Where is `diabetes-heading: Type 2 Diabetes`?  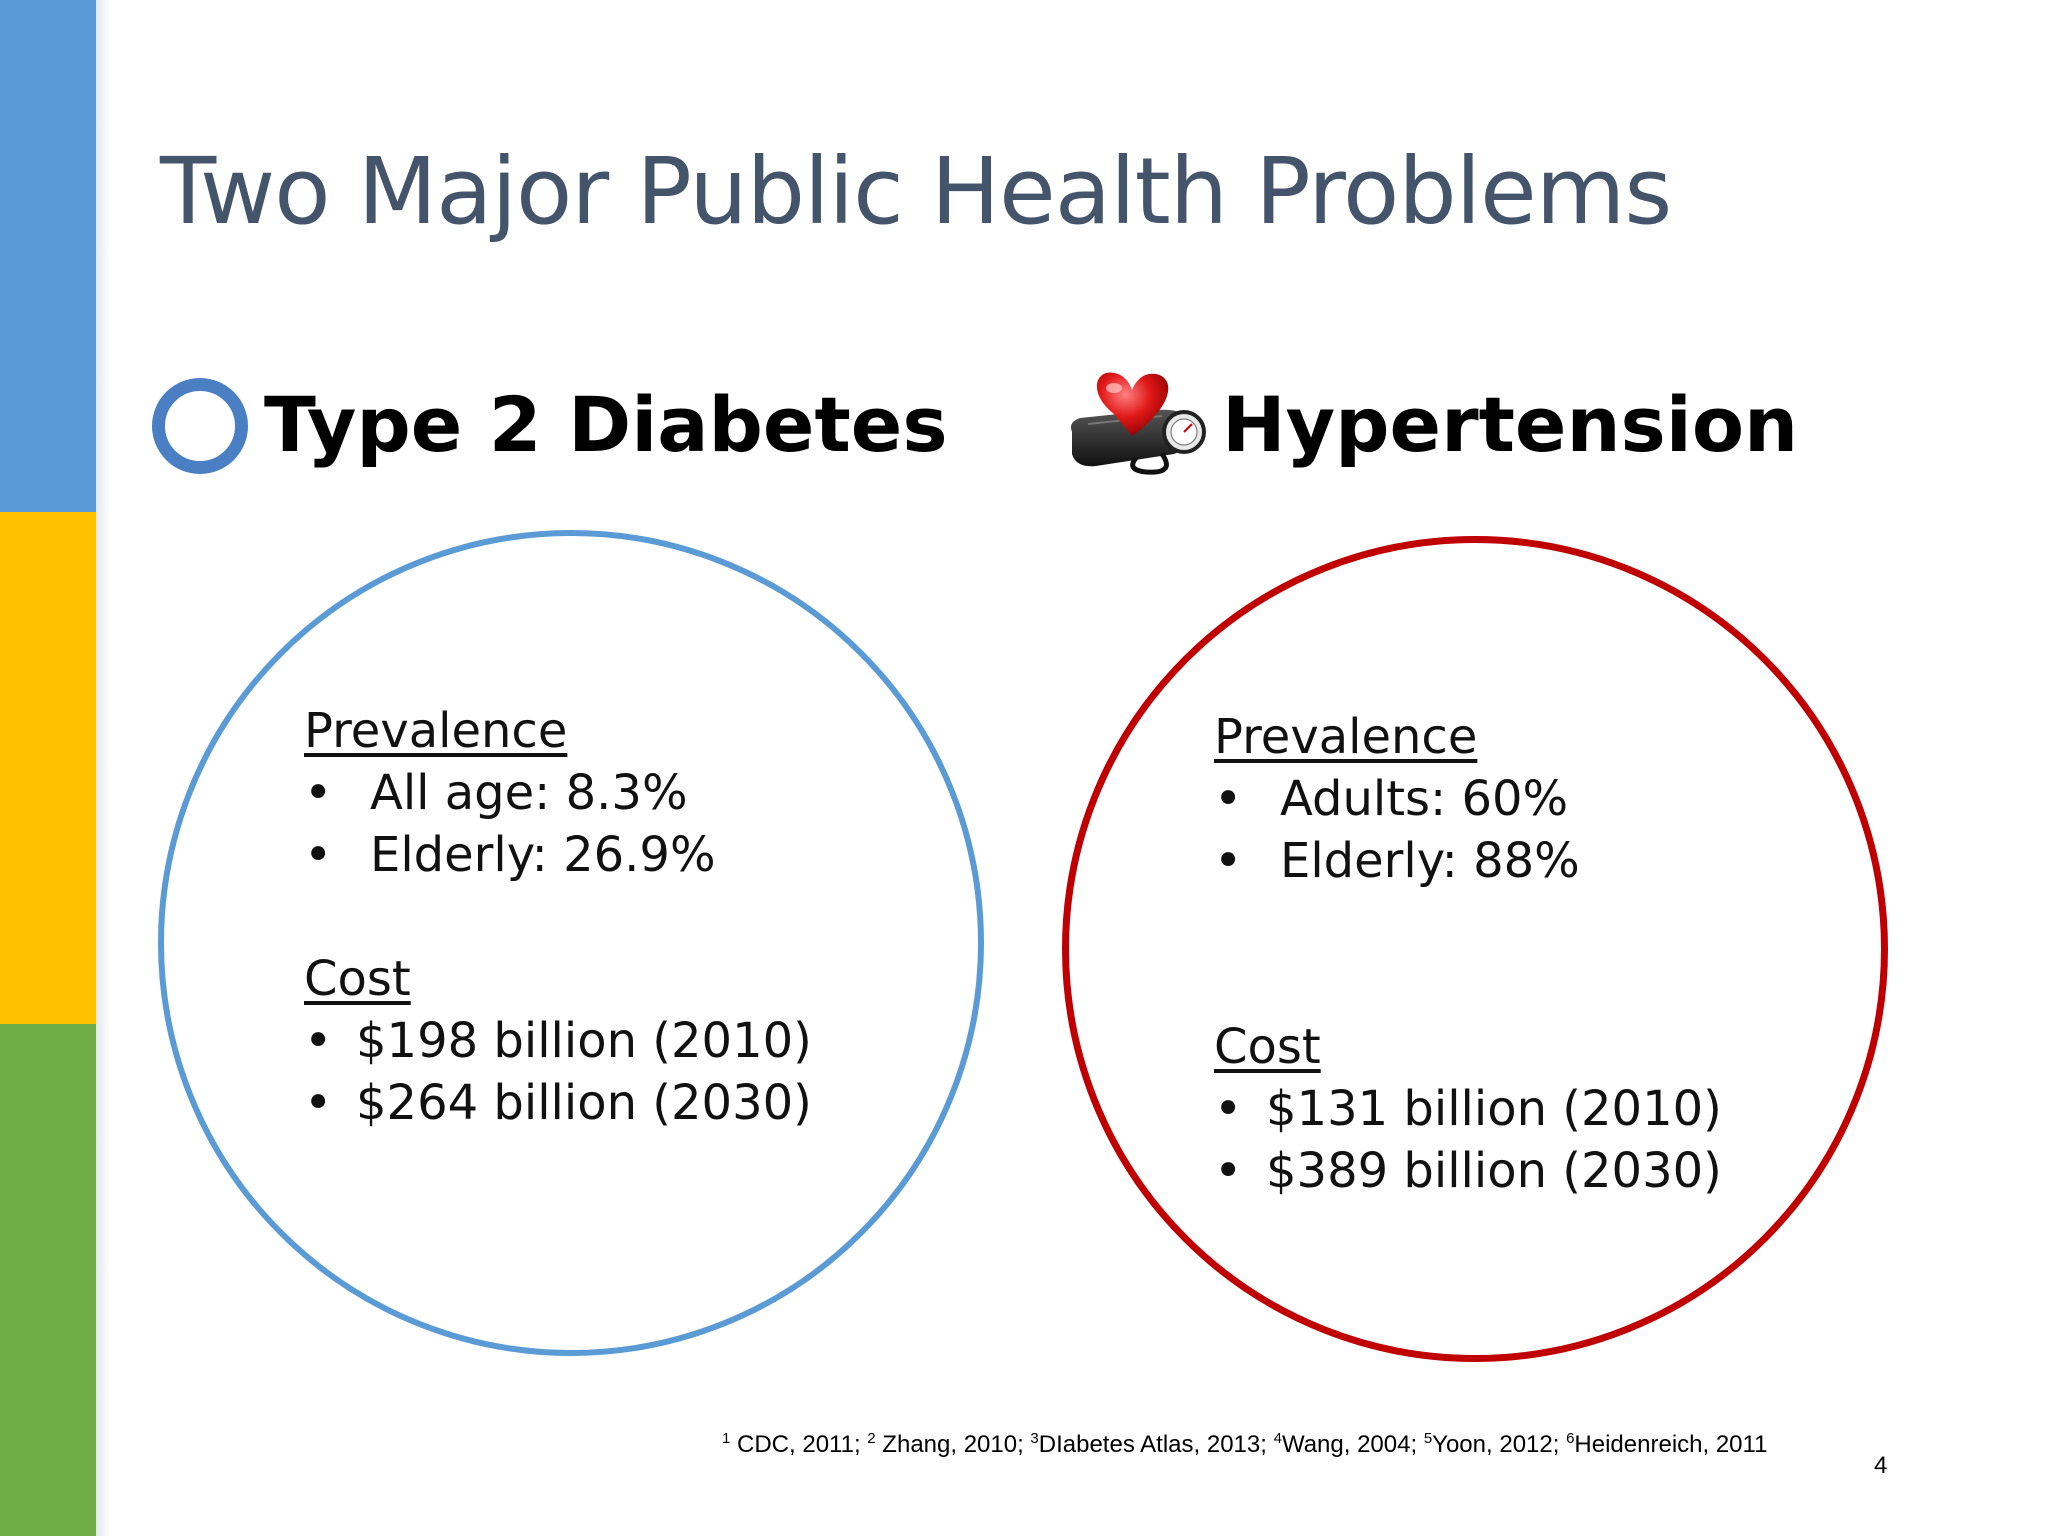 diabetes-heading: Type 2 Diabetes is located at coordinates (606, 424).